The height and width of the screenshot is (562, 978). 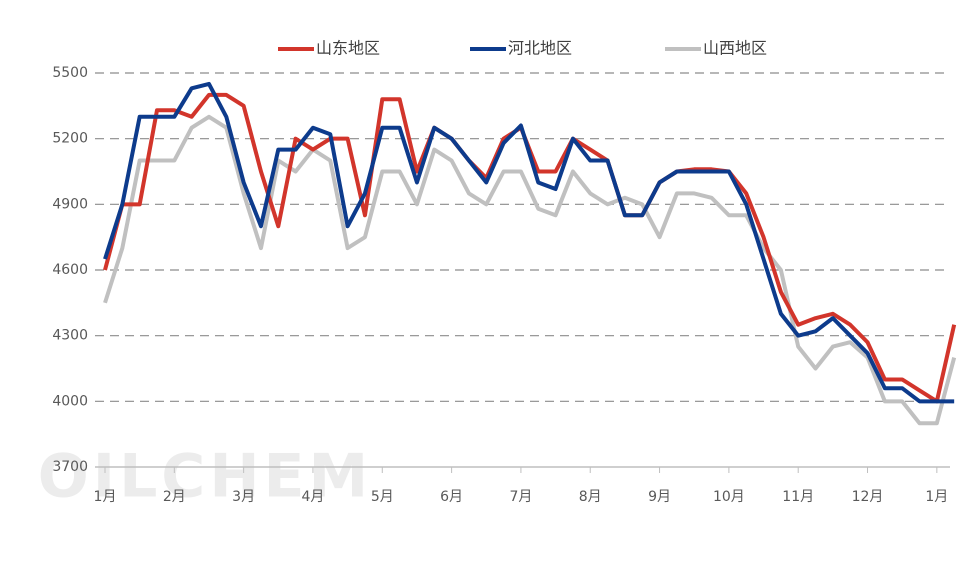 What do you see at coordinates (70, 336) in the screenshot?
I see `y-tick-label: 4300` at bounding box center [70, 336].